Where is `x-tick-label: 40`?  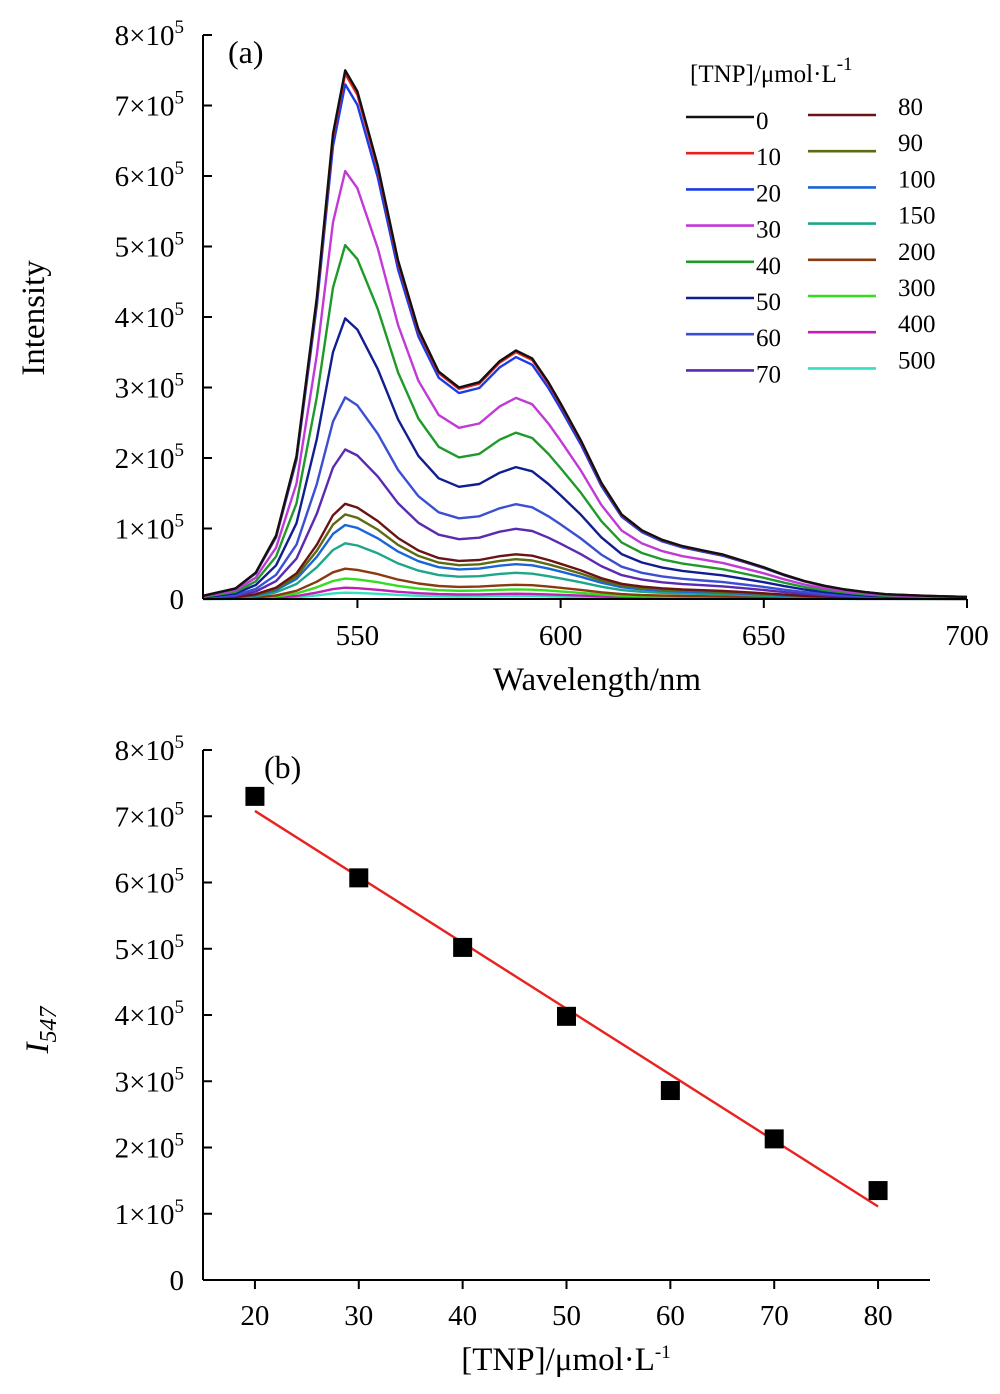
x-tick-label: 40 is located at coordinates (462, 1316).